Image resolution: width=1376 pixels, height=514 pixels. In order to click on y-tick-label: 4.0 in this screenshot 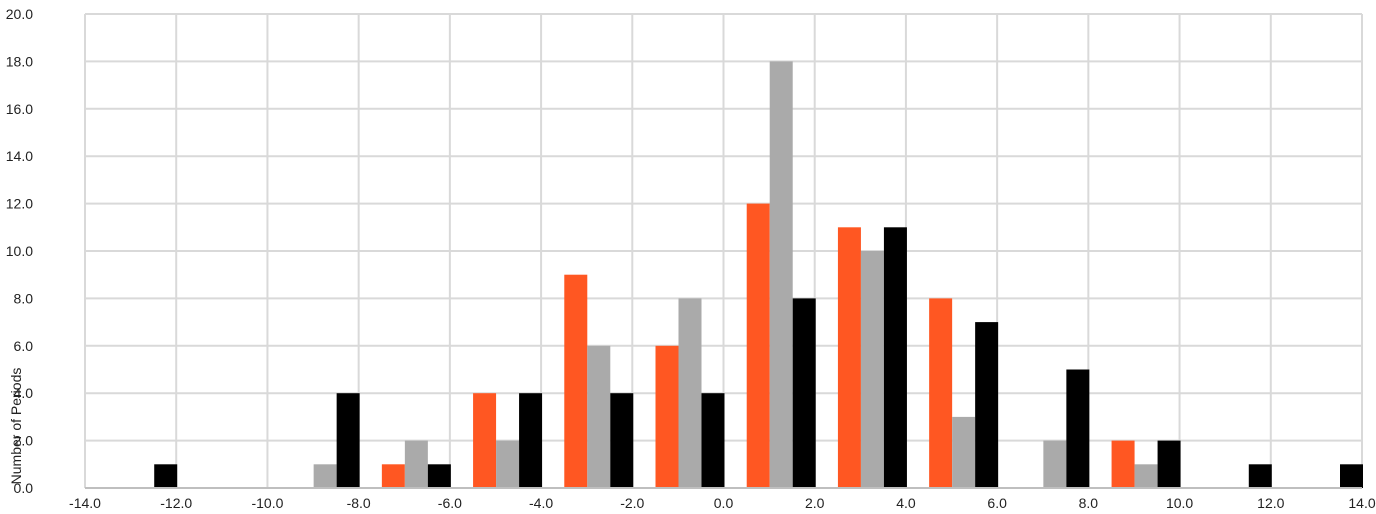, I will do `click(24, 393)`.